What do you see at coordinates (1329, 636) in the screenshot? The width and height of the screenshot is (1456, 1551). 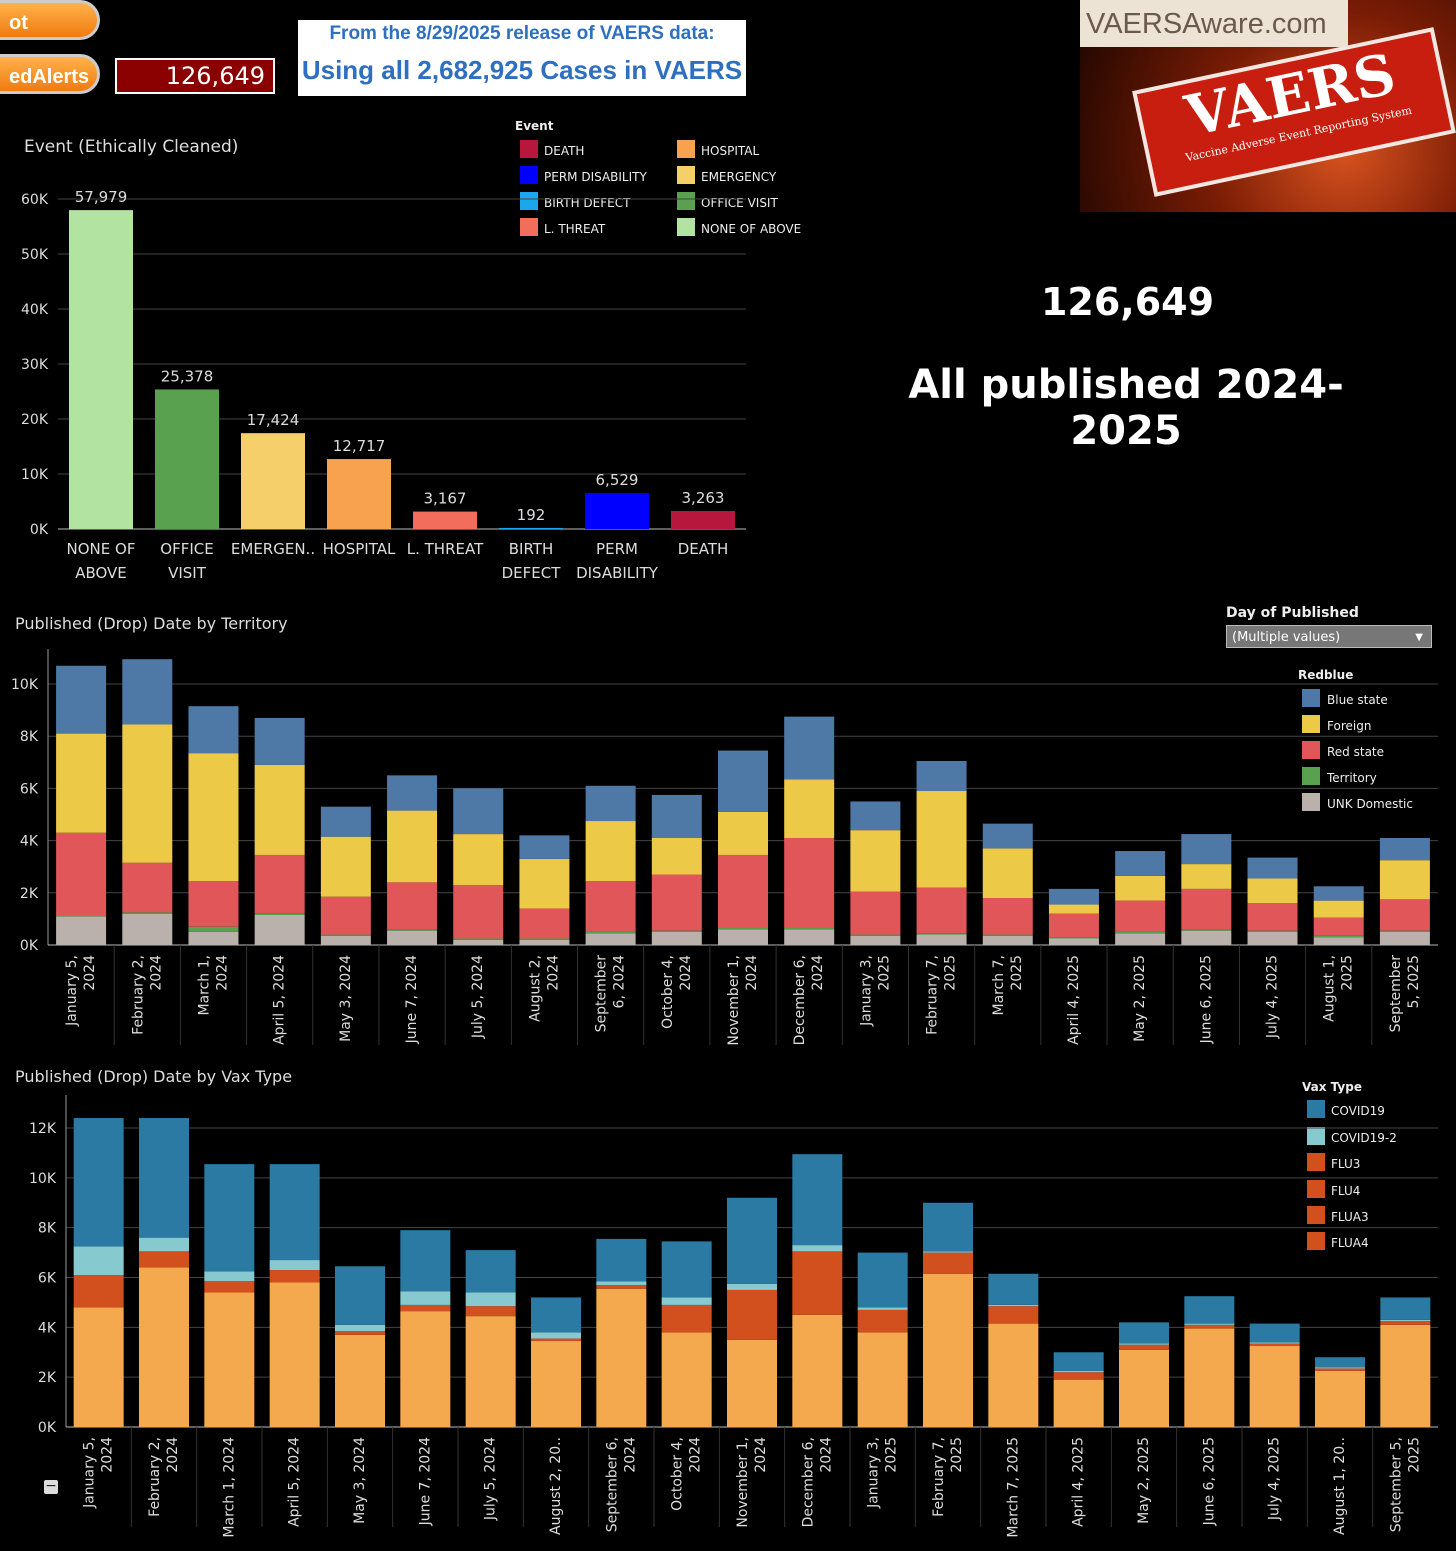 I see `published-day-dropdown: (Multiple values) ▼` at bounding box center [1329, 636].